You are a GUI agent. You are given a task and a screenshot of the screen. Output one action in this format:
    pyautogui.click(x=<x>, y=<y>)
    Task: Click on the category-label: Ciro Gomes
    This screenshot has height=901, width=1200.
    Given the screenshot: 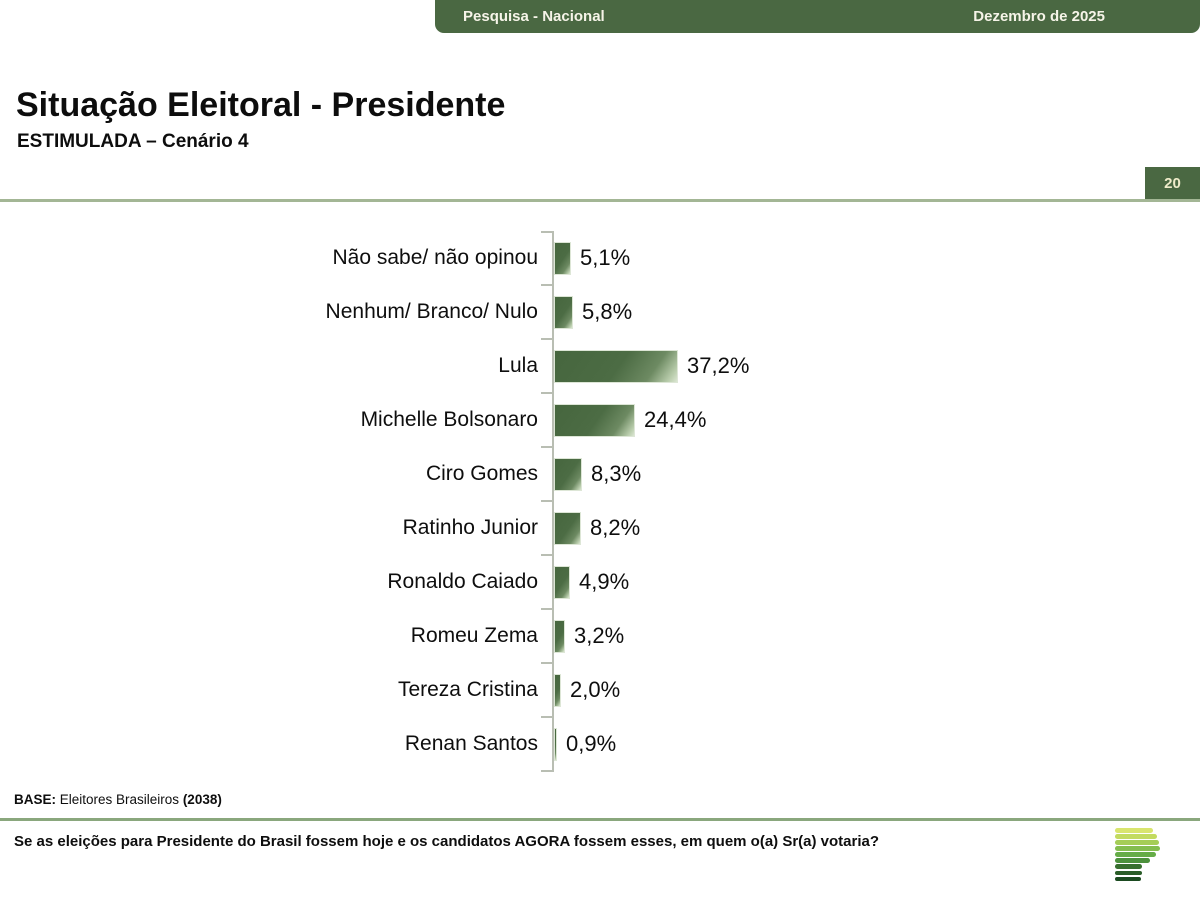 What is the action you would take?
    pyautogui.click(x=481, y=473)
    